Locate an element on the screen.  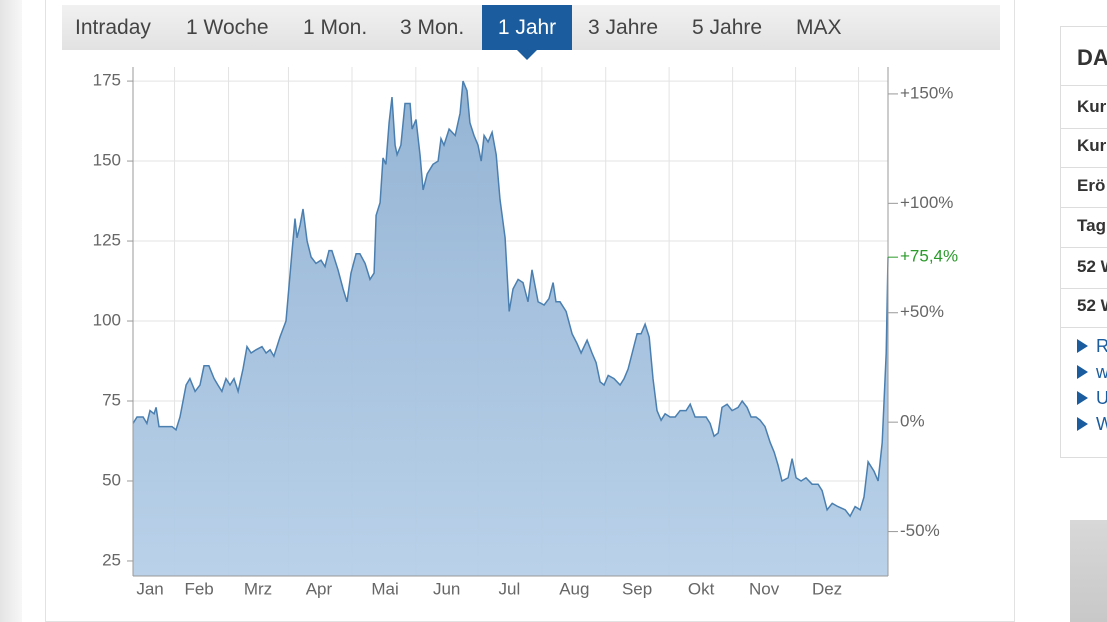
x-tick-label: Nov is located at coordinates (764, 588).